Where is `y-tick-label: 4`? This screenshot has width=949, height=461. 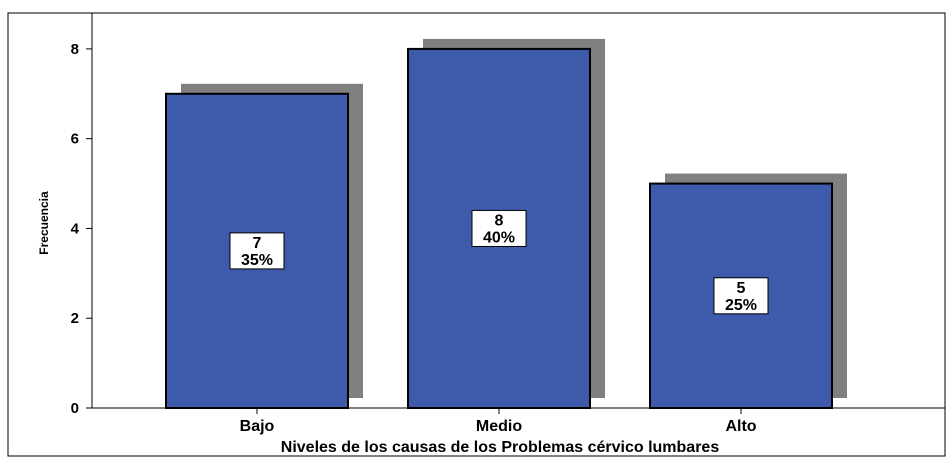
y-tick-label: 4 is located at coordinates (75, 228).